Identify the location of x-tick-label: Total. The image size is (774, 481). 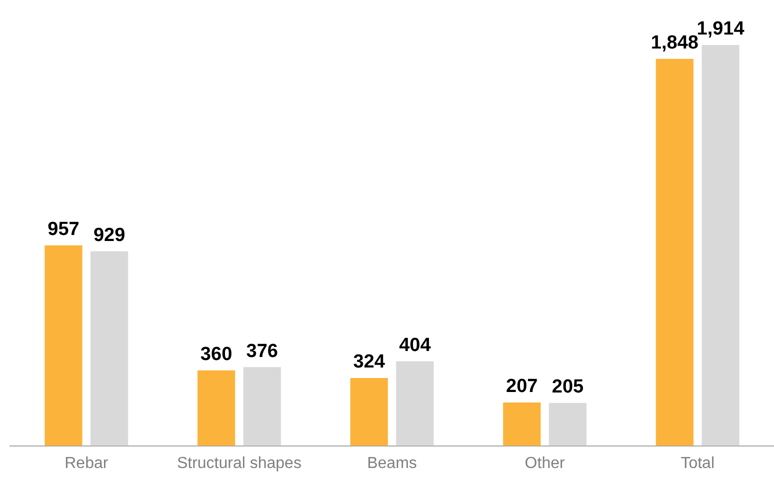
(697, 463).